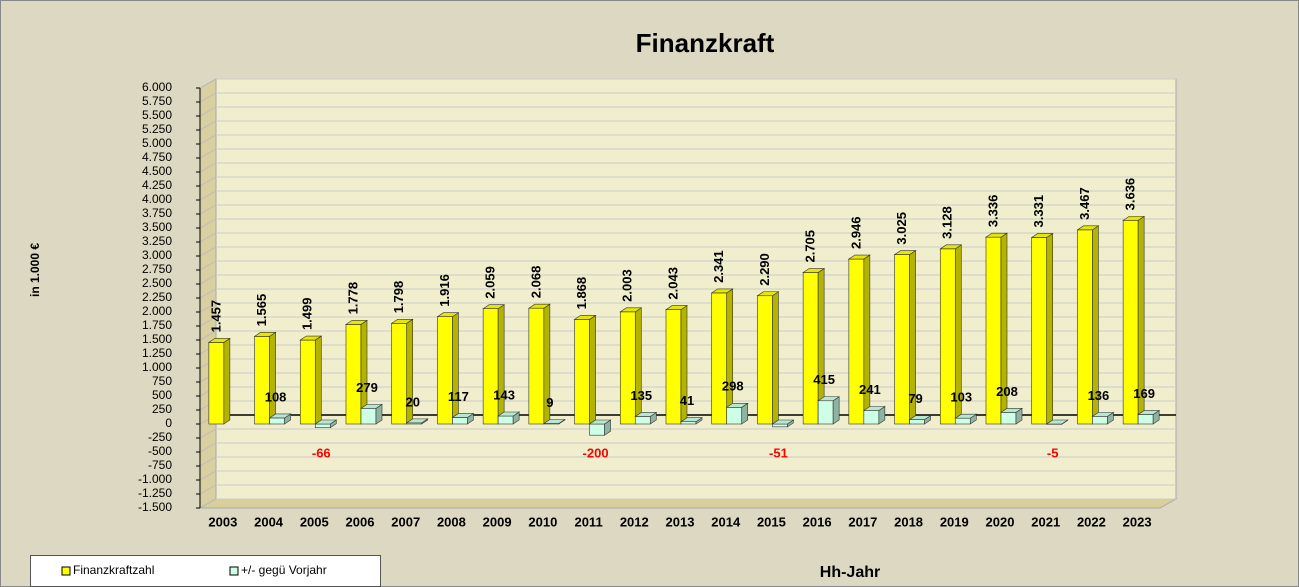 The width and height of the screenshot is (1299, 587). I want to click on y-tick-label: 2.250, so click(157, 297).